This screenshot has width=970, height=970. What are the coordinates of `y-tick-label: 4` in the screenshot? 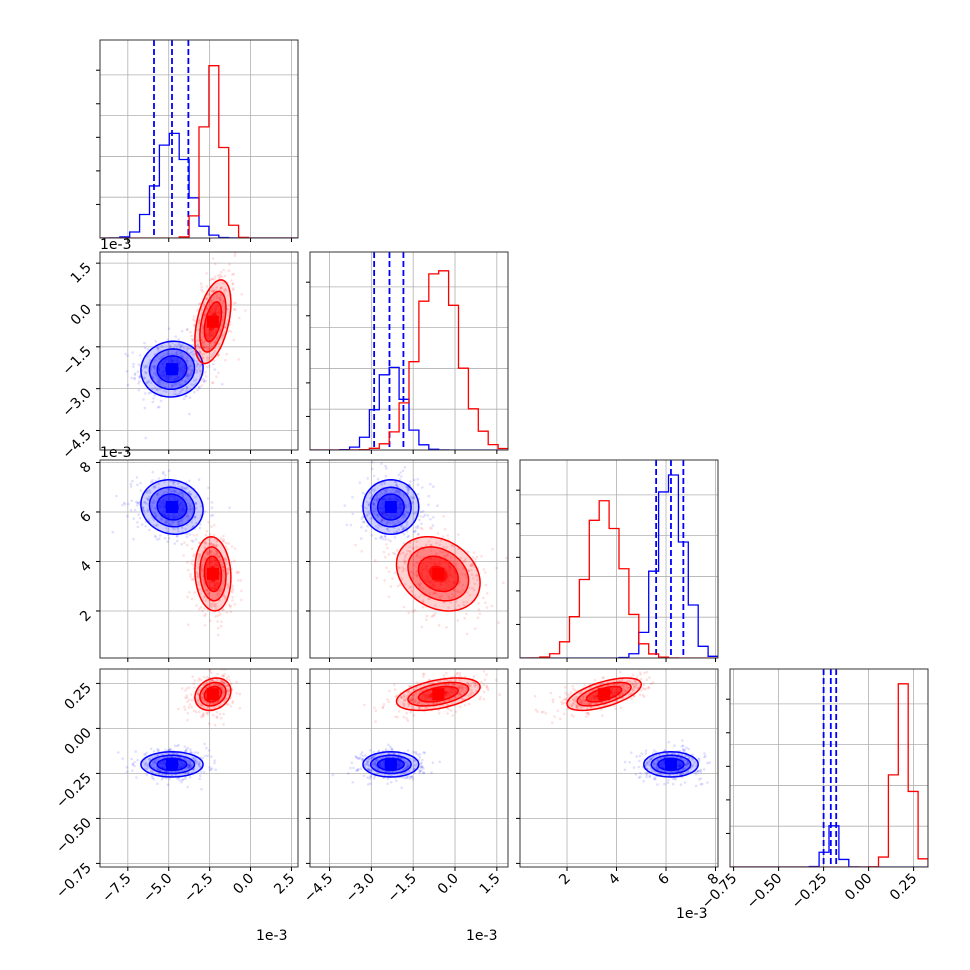 It's located at (86, 567).